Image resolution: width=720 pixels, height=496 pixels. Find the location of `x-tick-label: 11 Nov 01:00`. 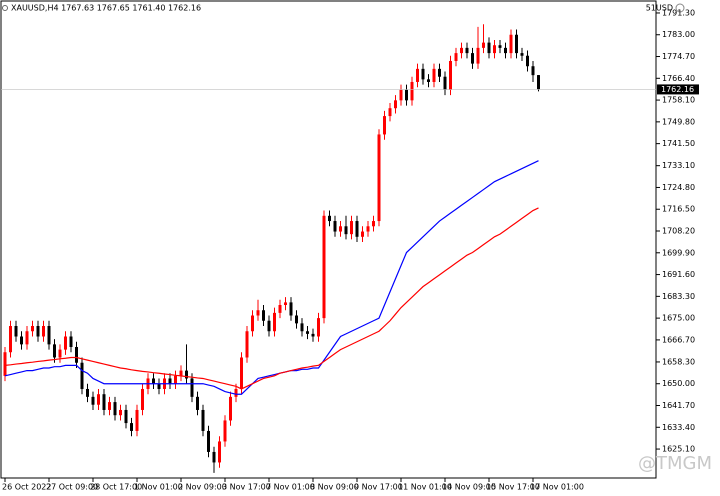

x-tick-label: 11 Nov 01:00 is located at coordinates (425, 487).